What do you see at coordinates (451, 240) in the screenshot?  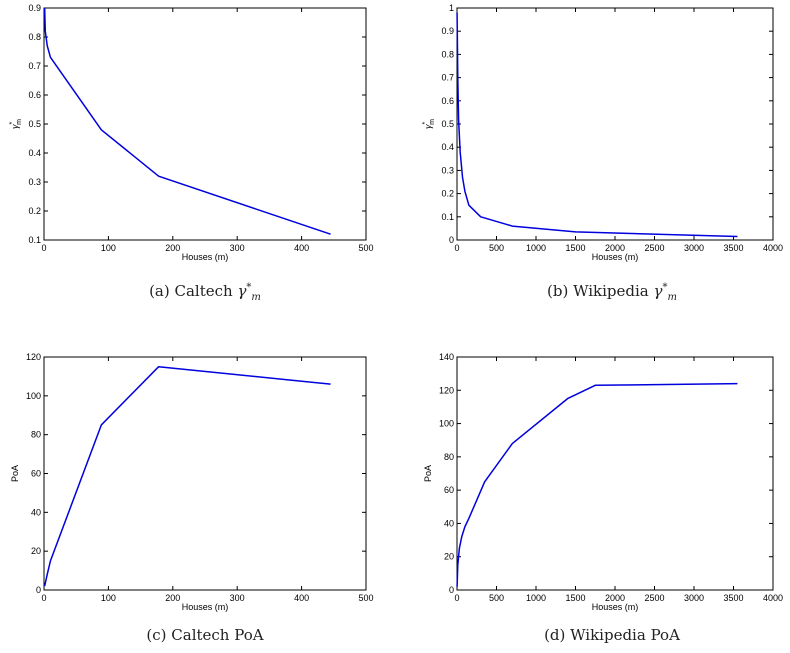 I see `y-tick-label-b: 0` at bounding box center [451, 240].